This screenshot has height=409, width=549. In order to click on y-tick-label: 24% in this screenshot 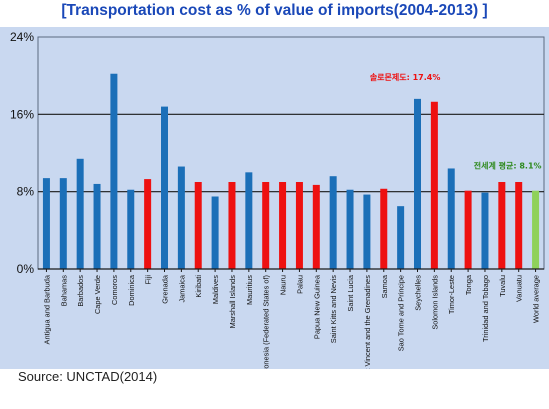, I will do `click(22, 37)`.